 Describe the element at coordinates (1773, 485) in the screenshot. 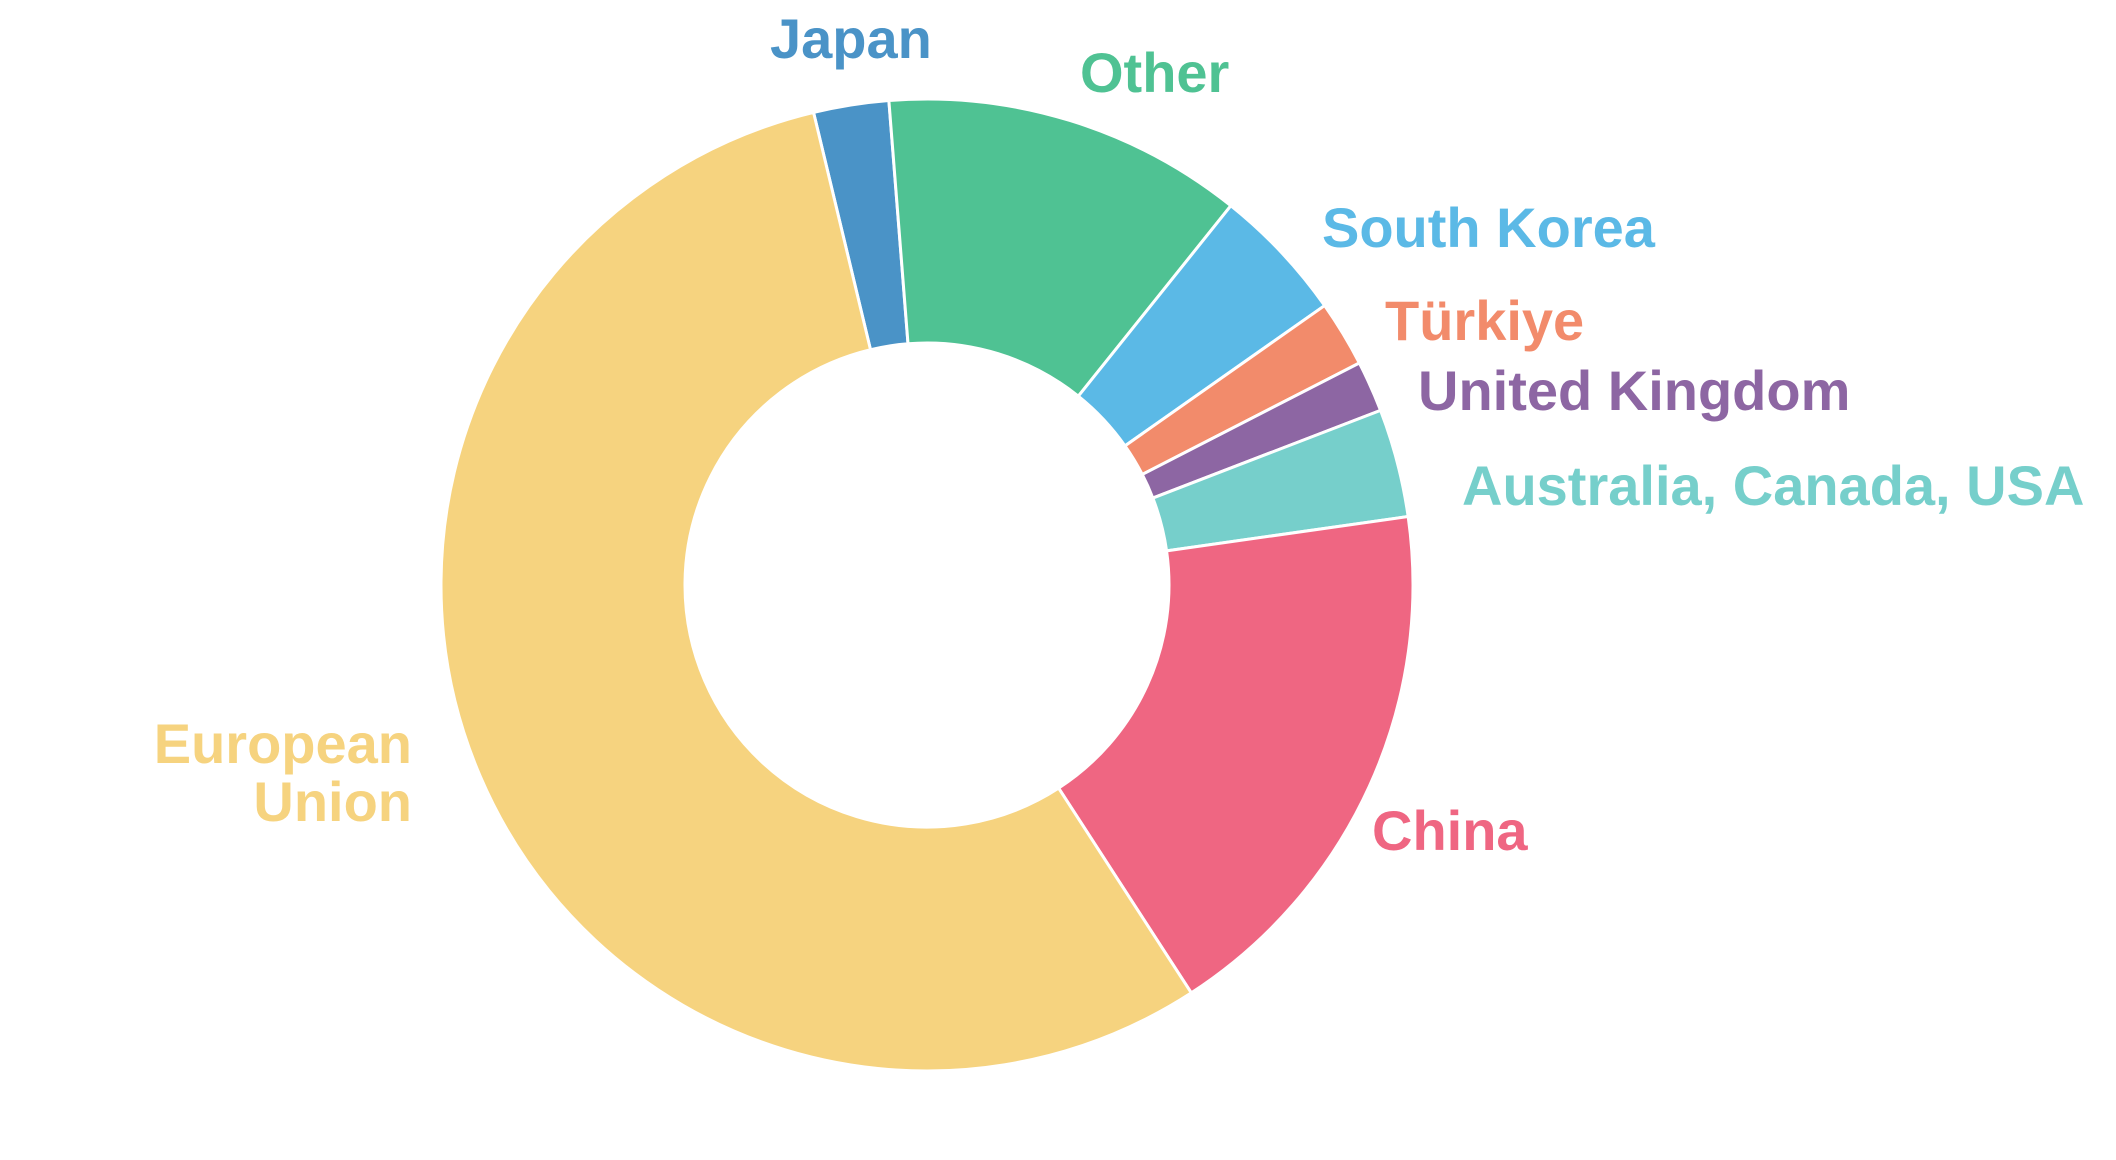

I see `label-australia-canada-usa: Australia, Canada, USA` at that location.